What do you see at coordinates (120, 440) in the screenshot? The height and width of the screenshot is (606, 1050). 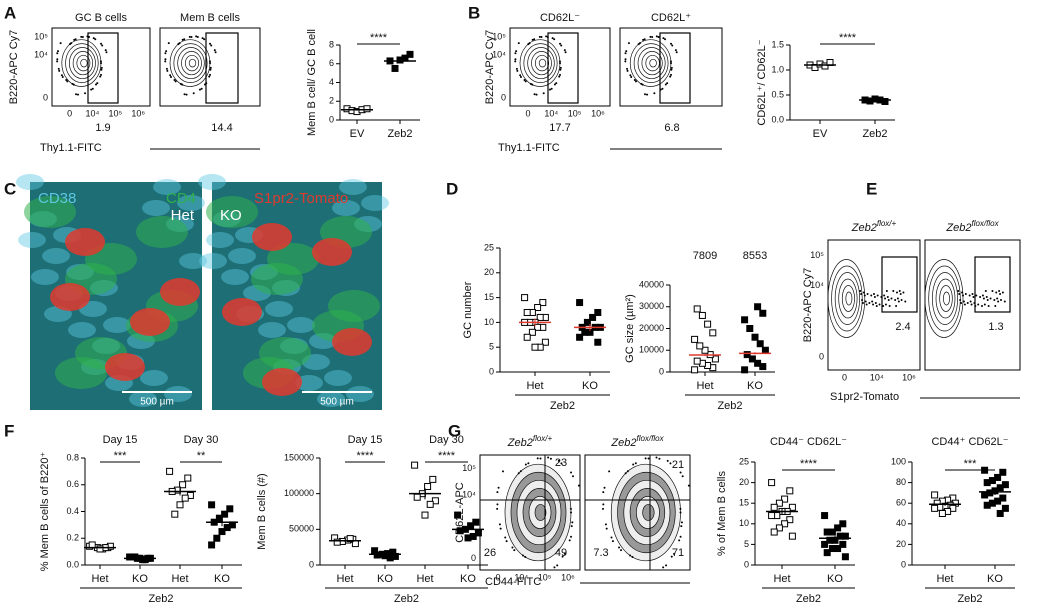 I see `group-label: Day 15` at bounding box center [120, 440].